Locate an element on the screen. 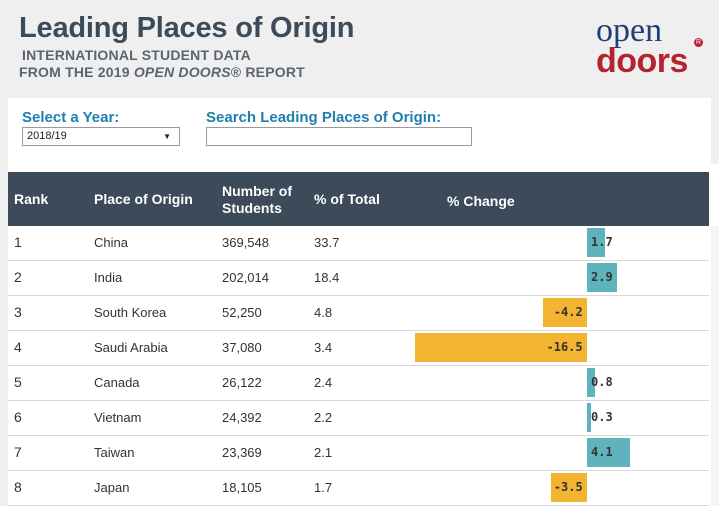  rank-cell: 6 is located at coordinates (18, 417).